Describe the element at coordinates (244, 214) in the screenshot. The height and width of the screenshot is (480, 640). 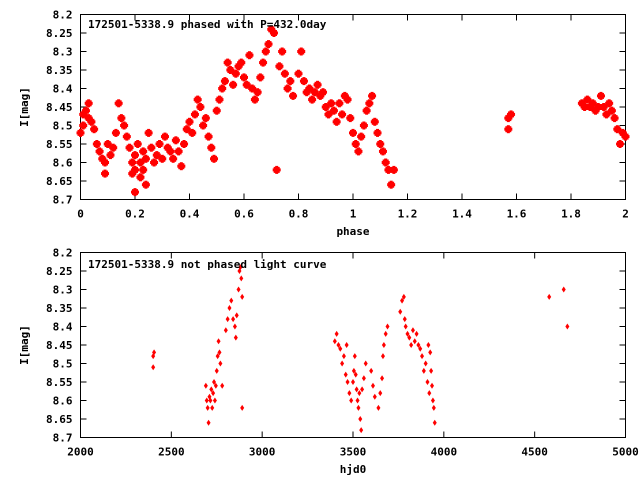
I see `x-tick-label: 0.6` at that location.